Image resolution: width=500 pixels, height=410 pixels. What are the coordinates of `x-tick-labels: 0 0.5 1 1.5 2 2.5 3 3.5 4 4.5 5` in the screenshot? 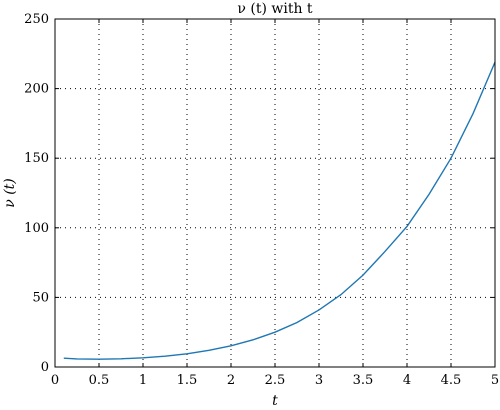 It's located at (275, 380).